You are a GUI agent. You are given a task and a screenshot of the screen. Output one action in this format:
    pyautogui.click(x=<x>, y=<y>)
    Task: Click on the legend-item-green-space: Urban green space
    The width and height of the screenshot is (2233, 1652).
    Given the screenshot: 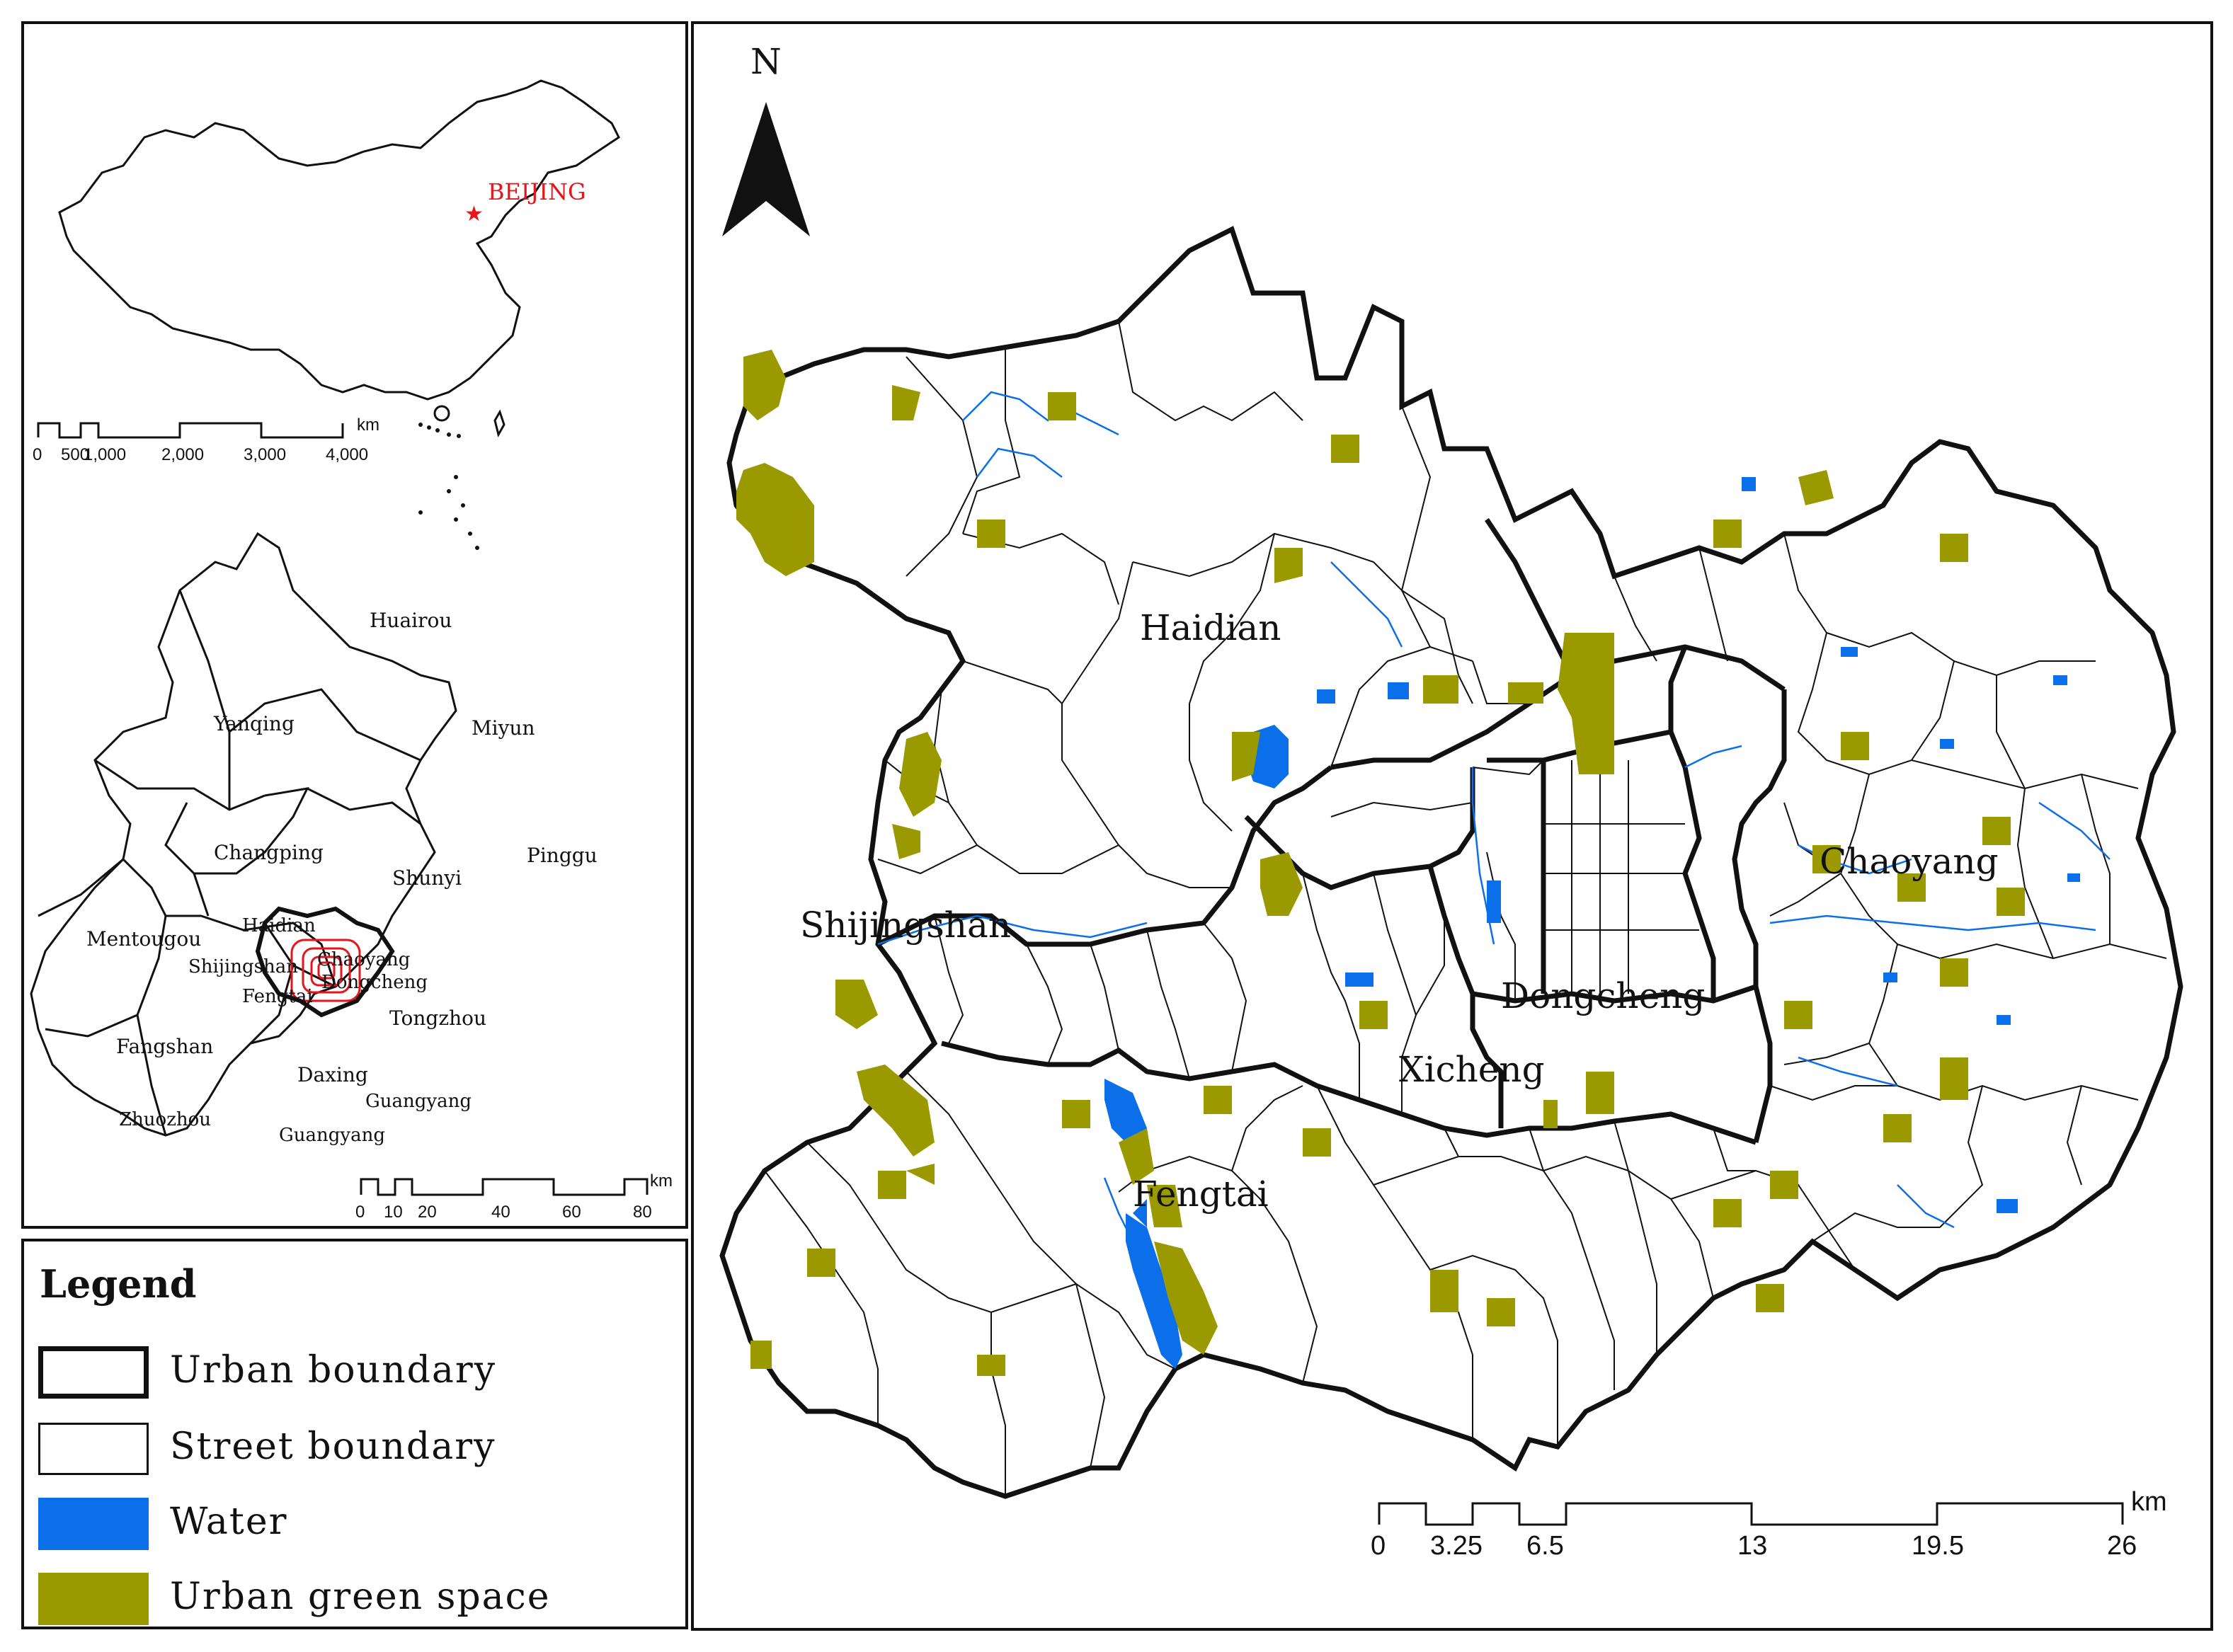 What is the action you would take?
    pyautogui.click(x=356, y=1602)
    